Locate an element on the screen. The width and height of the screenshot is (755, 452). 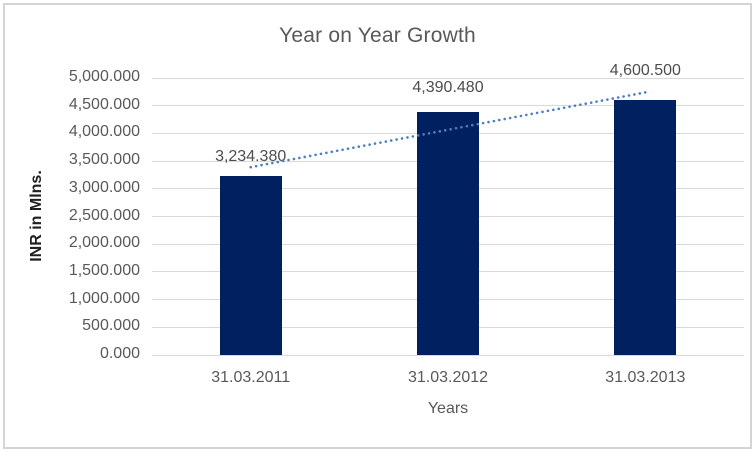
x-axis-tick-label: 31.03.2013 is located at coordinates (645, 377).